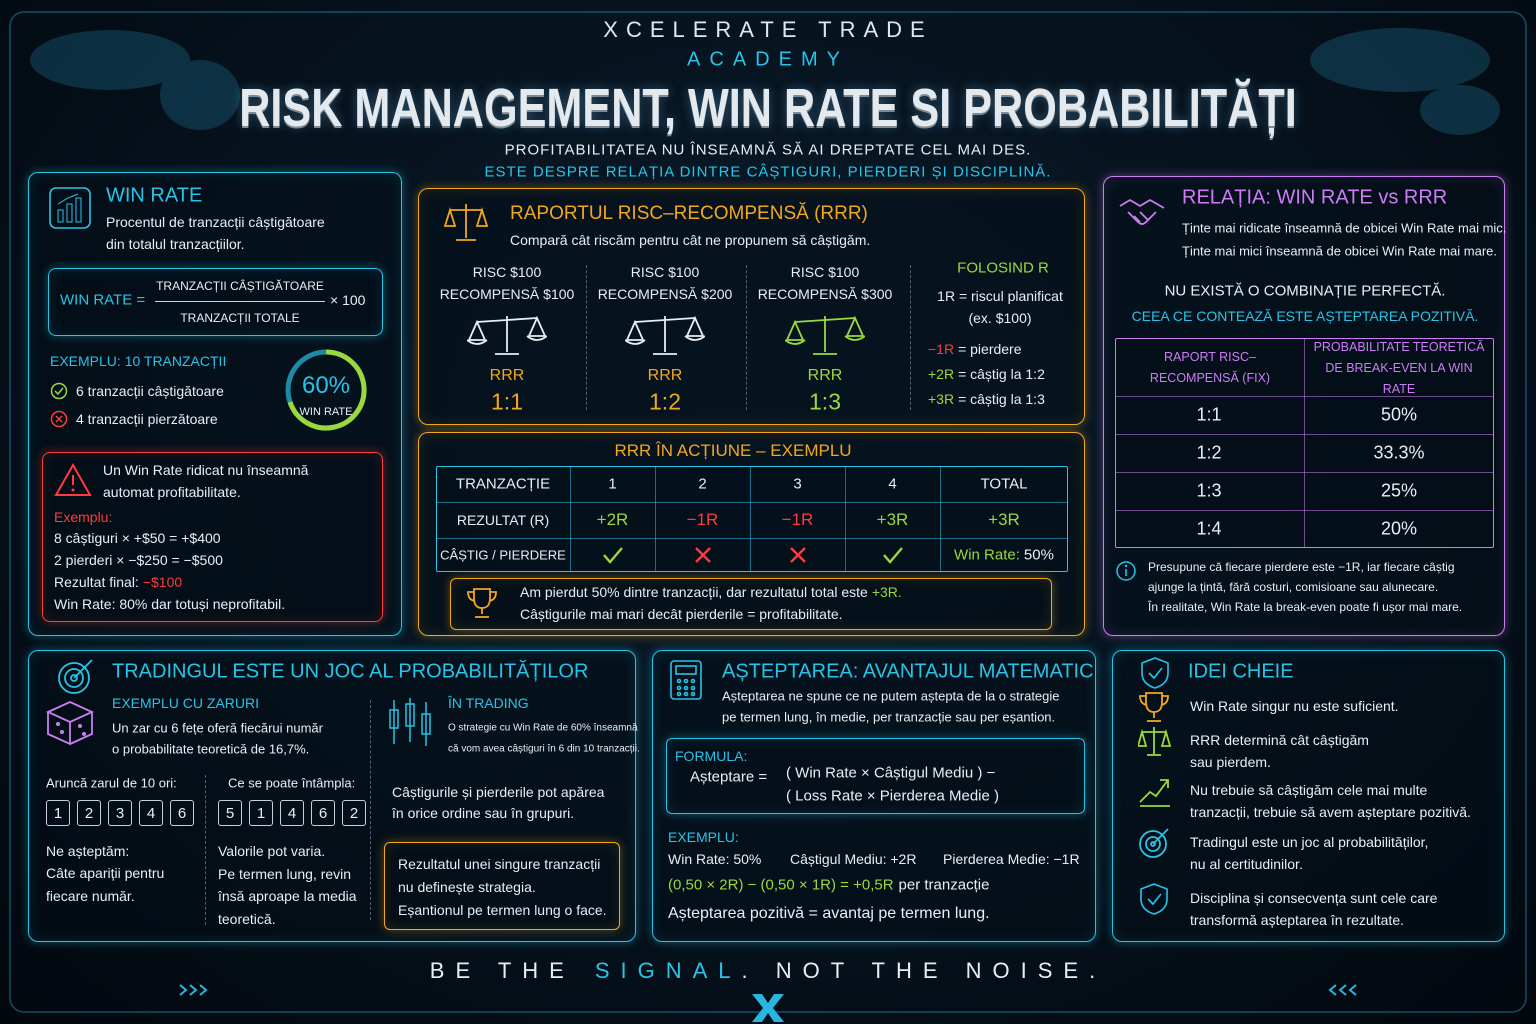  I want to click on scenario-reward: RECOMPENSĂ $200, so click(665, 294).